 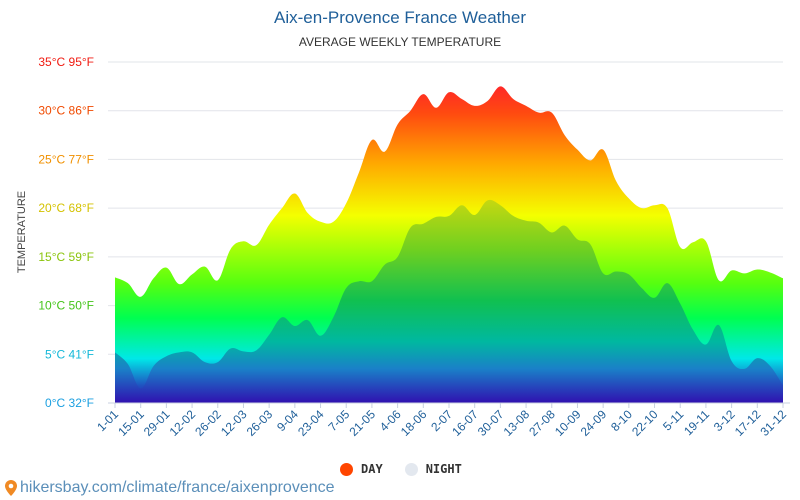 I want to click on legend: DAY NIGHT, so click(x=401, y=469).